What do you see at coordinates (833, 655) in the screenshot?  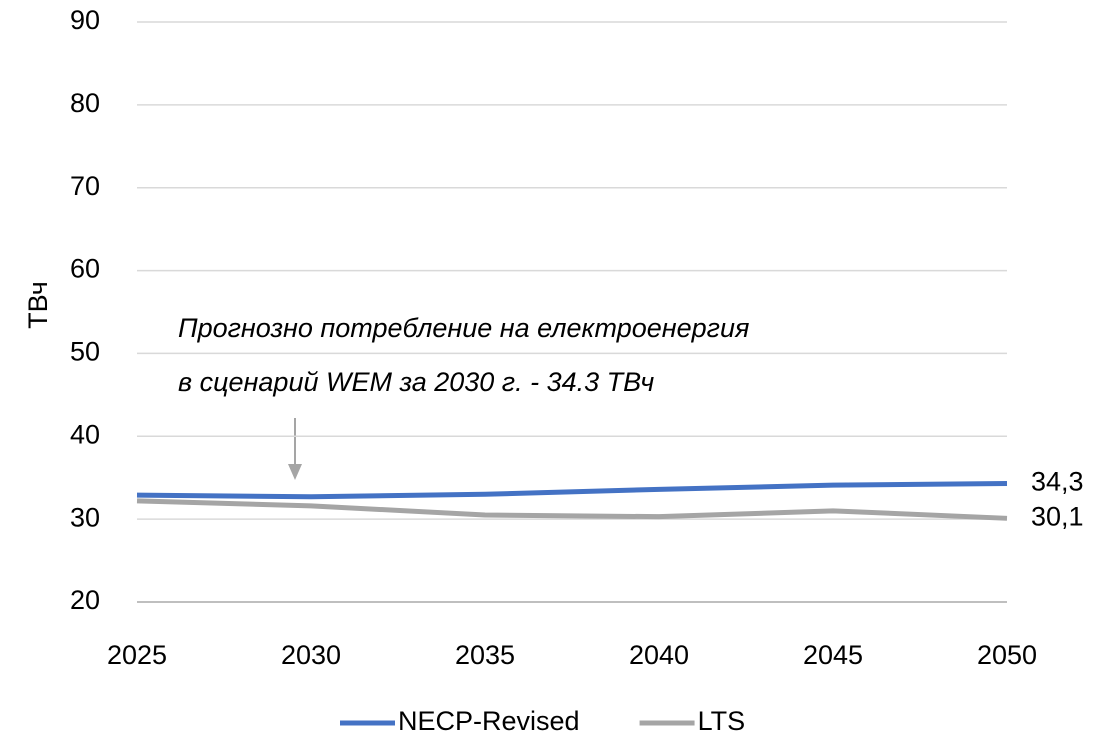 I see `x-tick-label: 2045` at bounding box center [833, 655].